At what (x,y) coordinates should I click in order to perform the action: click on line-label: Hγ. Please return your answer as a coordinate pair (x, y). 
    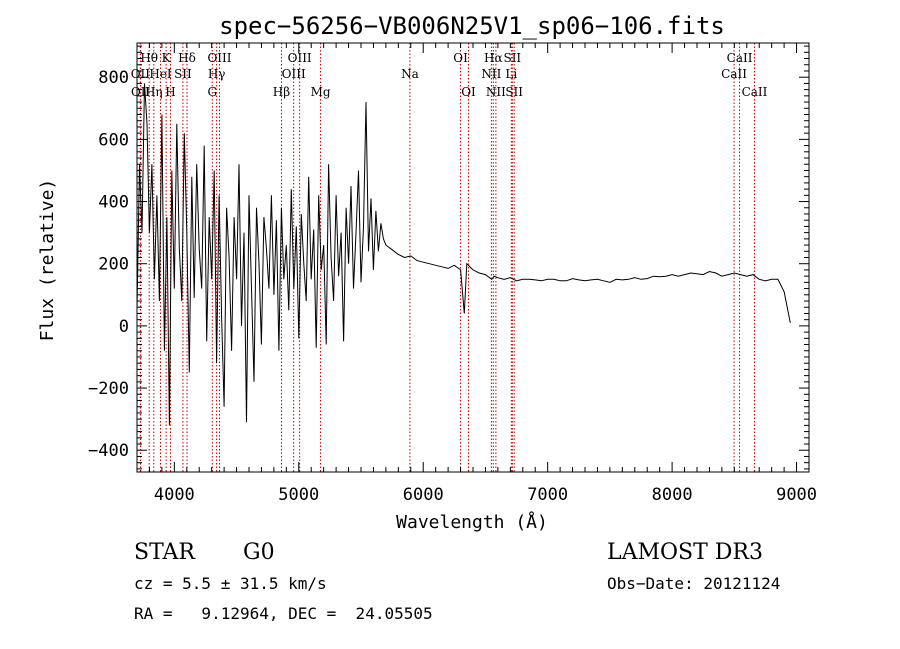
    Looking at the image, I should click on (217, 74).